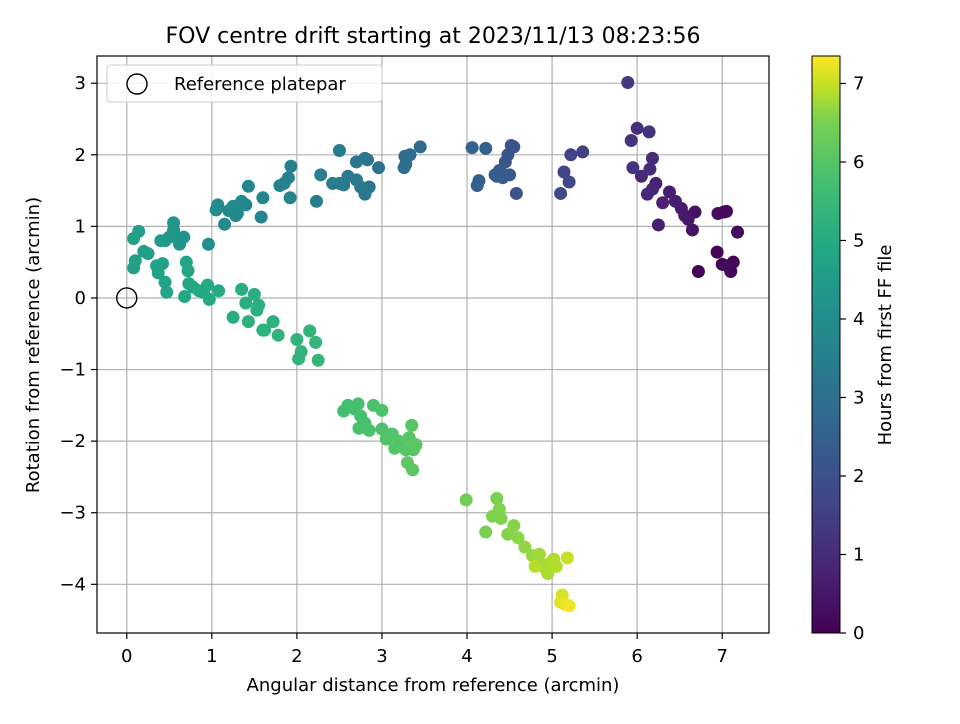 The width and height of the screenshot is (960, 724). I want to click on colorbar-tick-label: 5, so click(858, 240).